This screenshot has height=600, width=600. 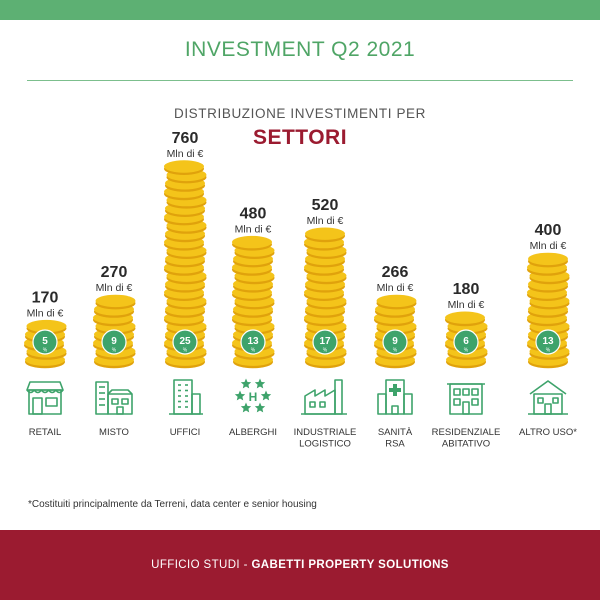 I want to click on percent-badge: 25%, so click(x=185, y=342).